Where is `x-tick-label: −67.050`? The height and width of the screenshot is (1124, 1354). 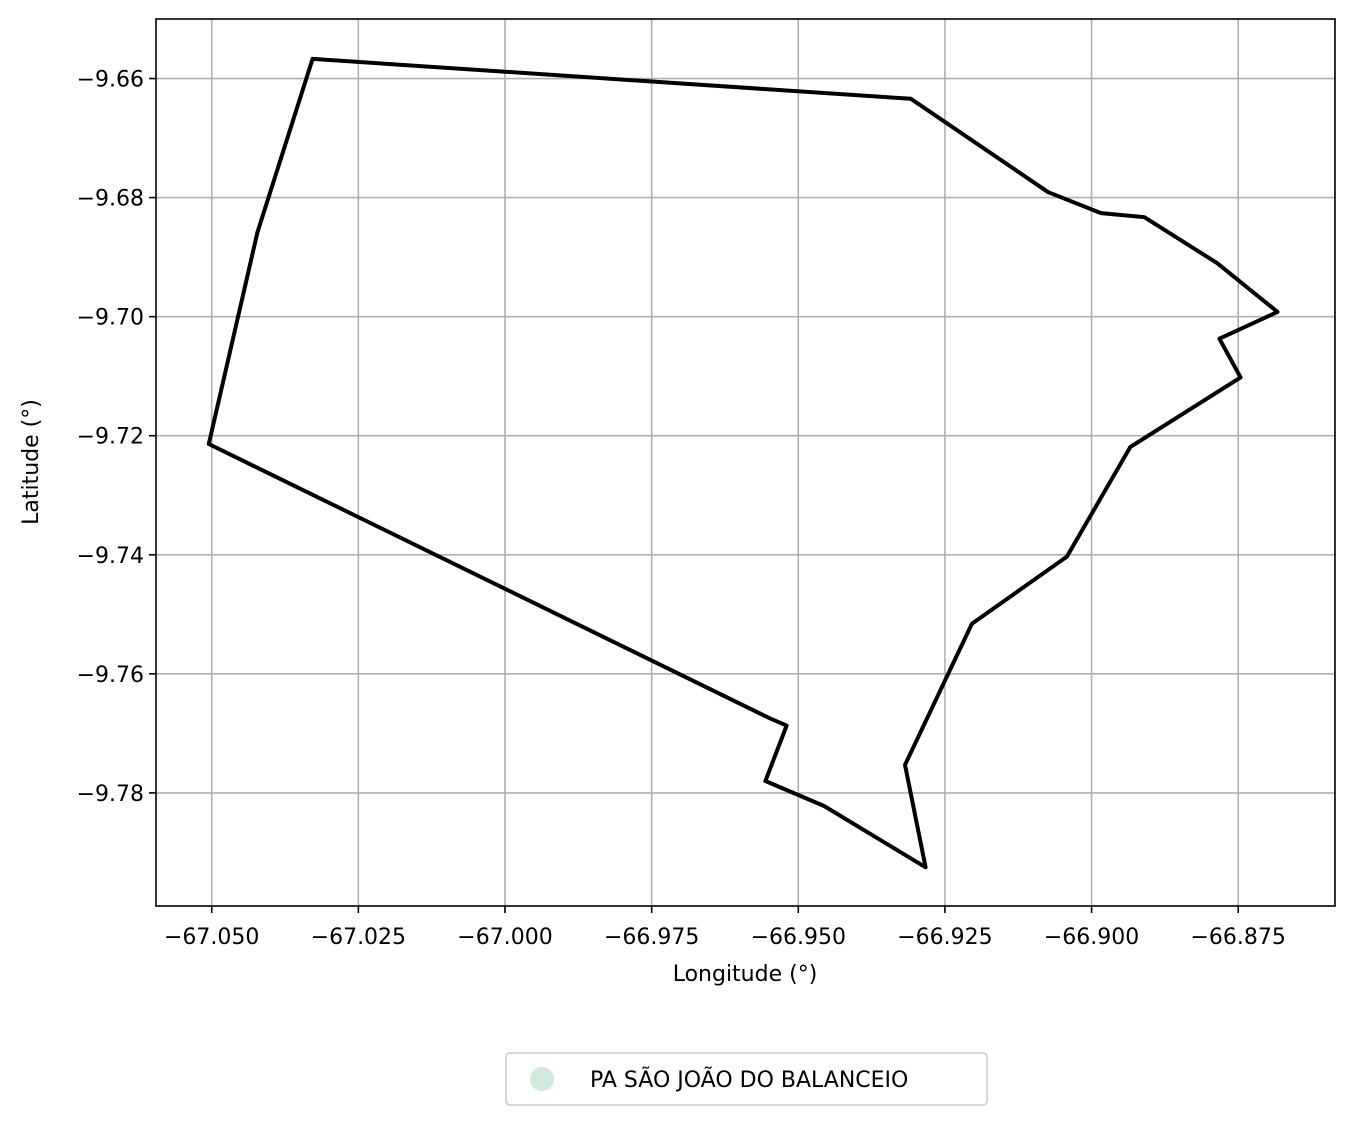
x-tick-label: −67.050 is located at coordinates (211, 937).